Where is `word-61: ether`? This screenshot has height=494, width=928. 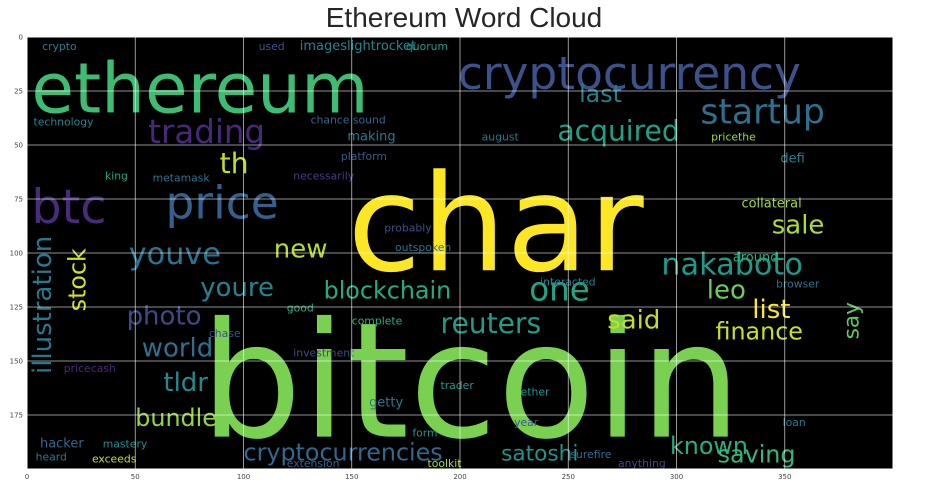 word-61: ether is located at coordinates (535, 392).